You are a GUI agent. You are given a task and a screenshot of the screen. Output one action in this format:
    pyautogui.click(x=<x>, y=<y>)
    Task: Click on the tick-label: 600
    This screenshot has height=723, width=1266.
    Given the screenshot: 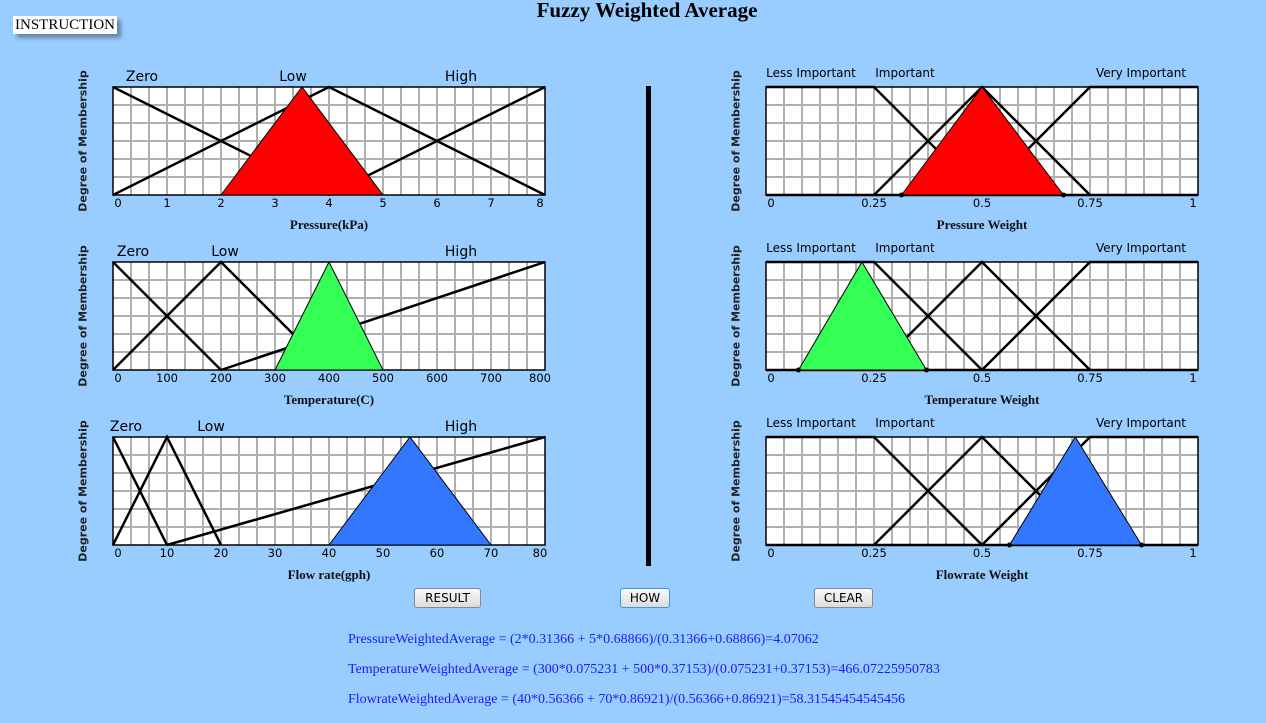 What is the action you would take?
    pyautogui.click(x=437, y=378)
    